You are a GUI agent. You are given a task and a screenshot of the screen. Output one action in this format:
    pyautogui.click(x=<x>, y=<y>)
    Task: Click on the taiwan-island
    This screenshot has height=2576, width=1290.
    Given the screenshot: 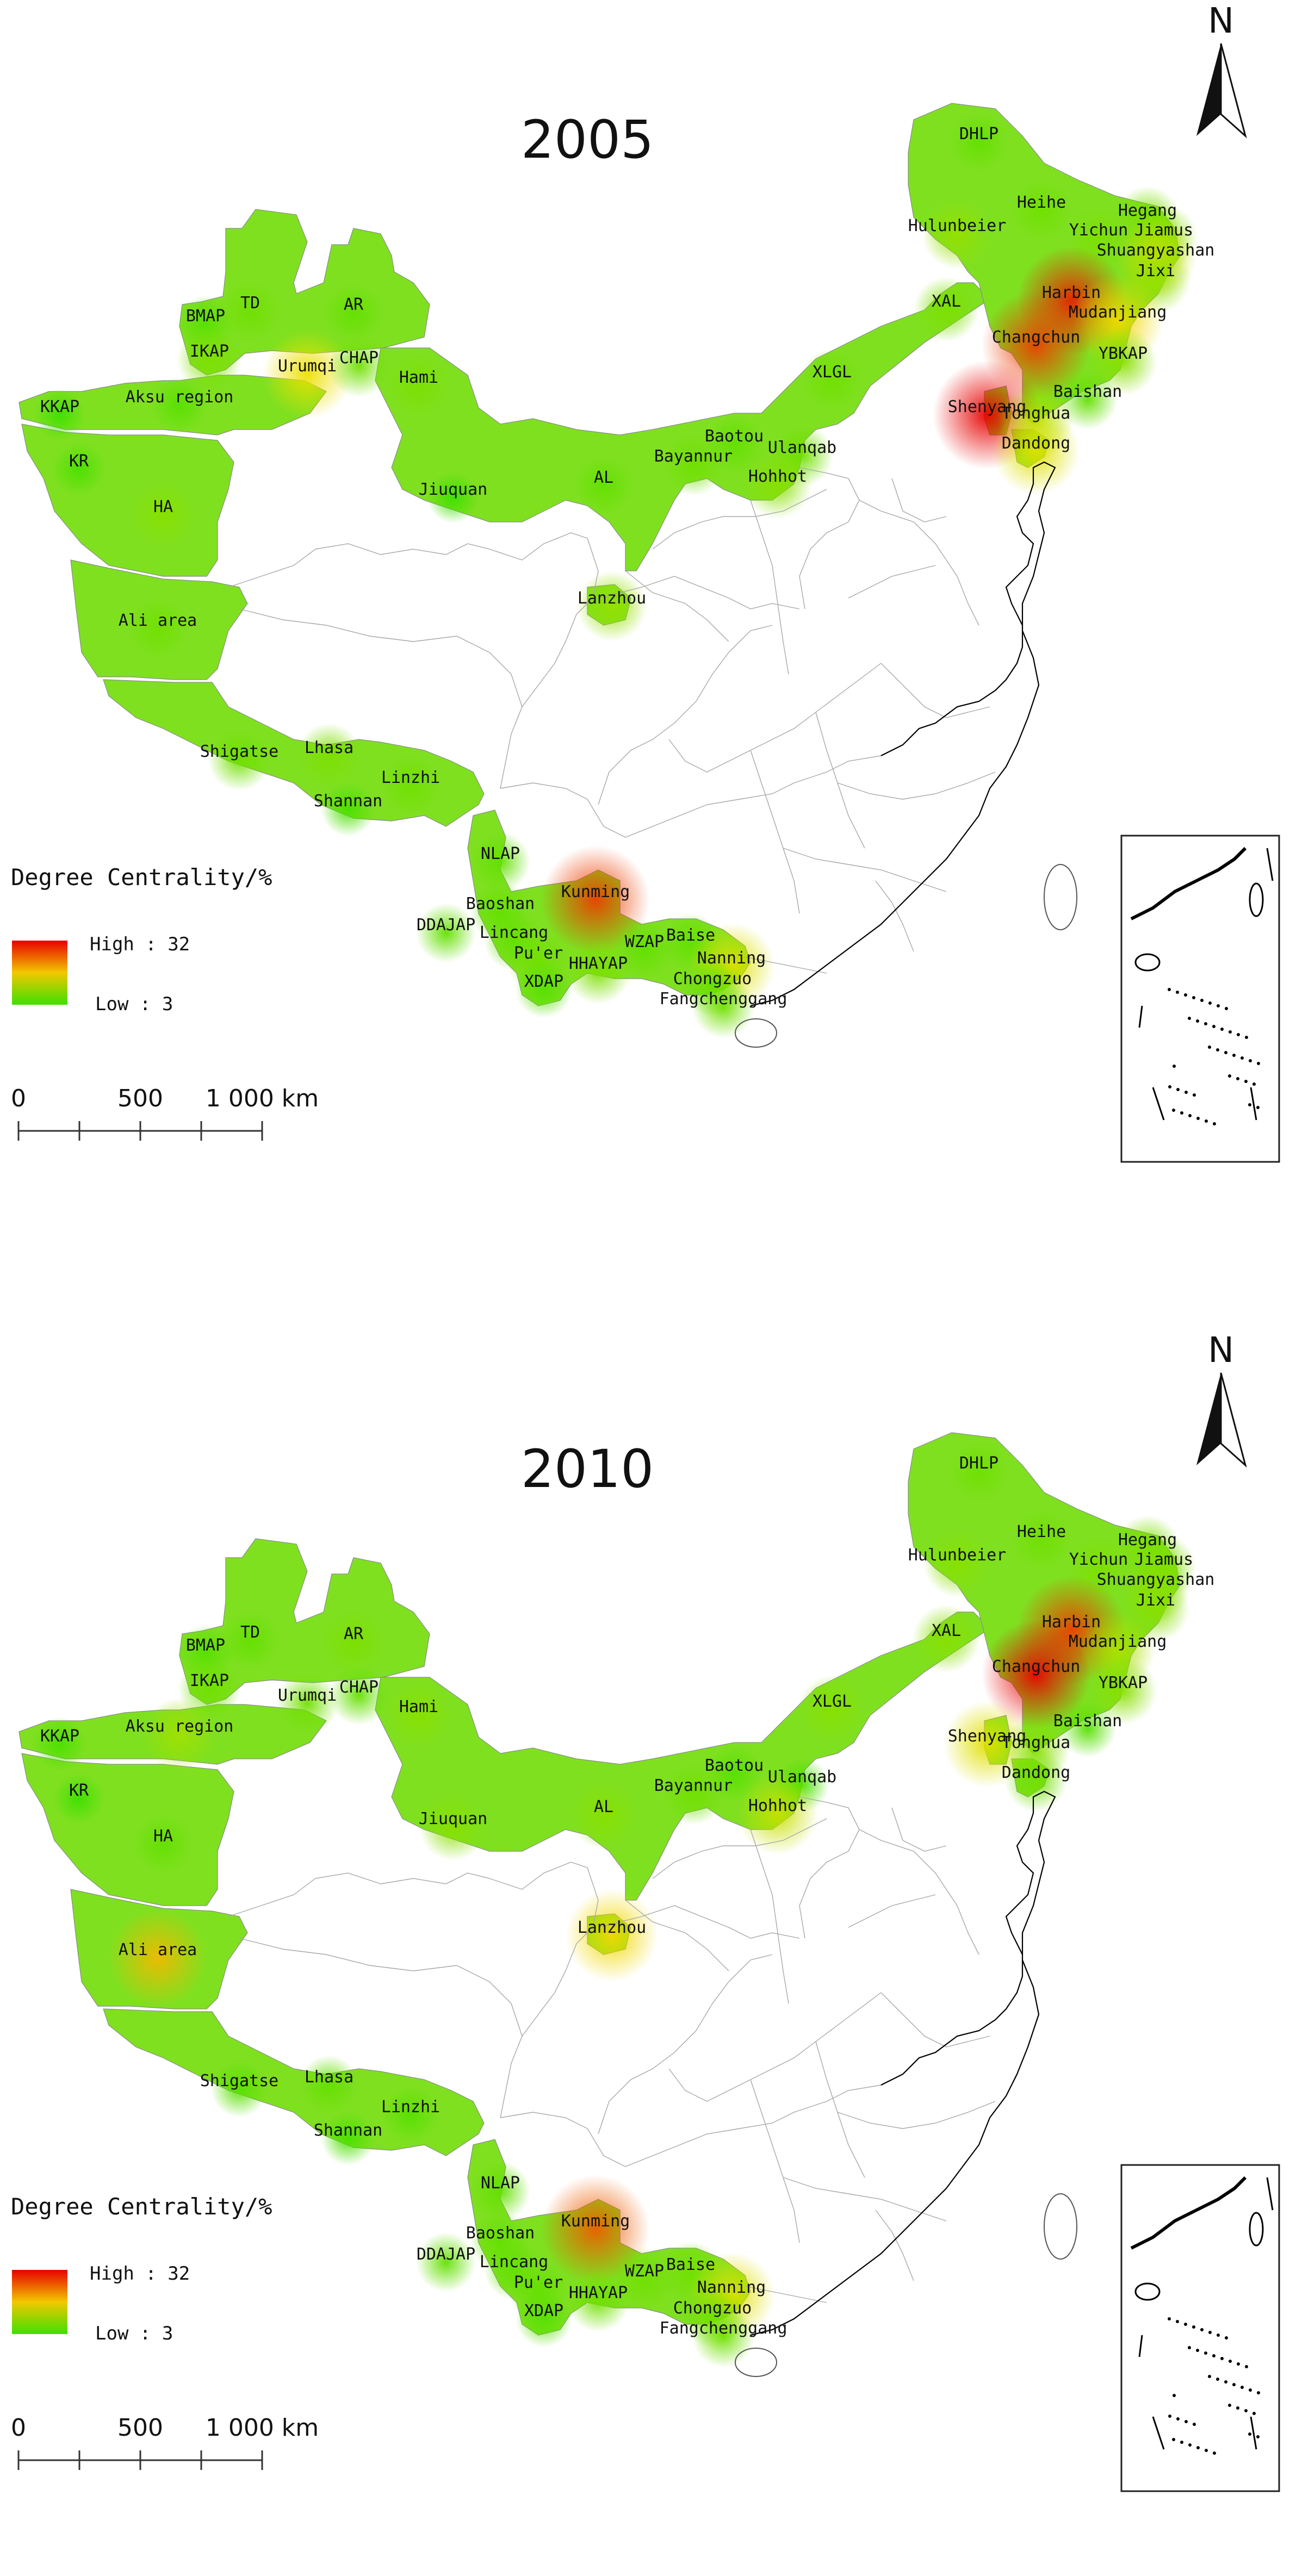 What is the action you would take?
    pyautogui.click(x=1060, y=897)
    